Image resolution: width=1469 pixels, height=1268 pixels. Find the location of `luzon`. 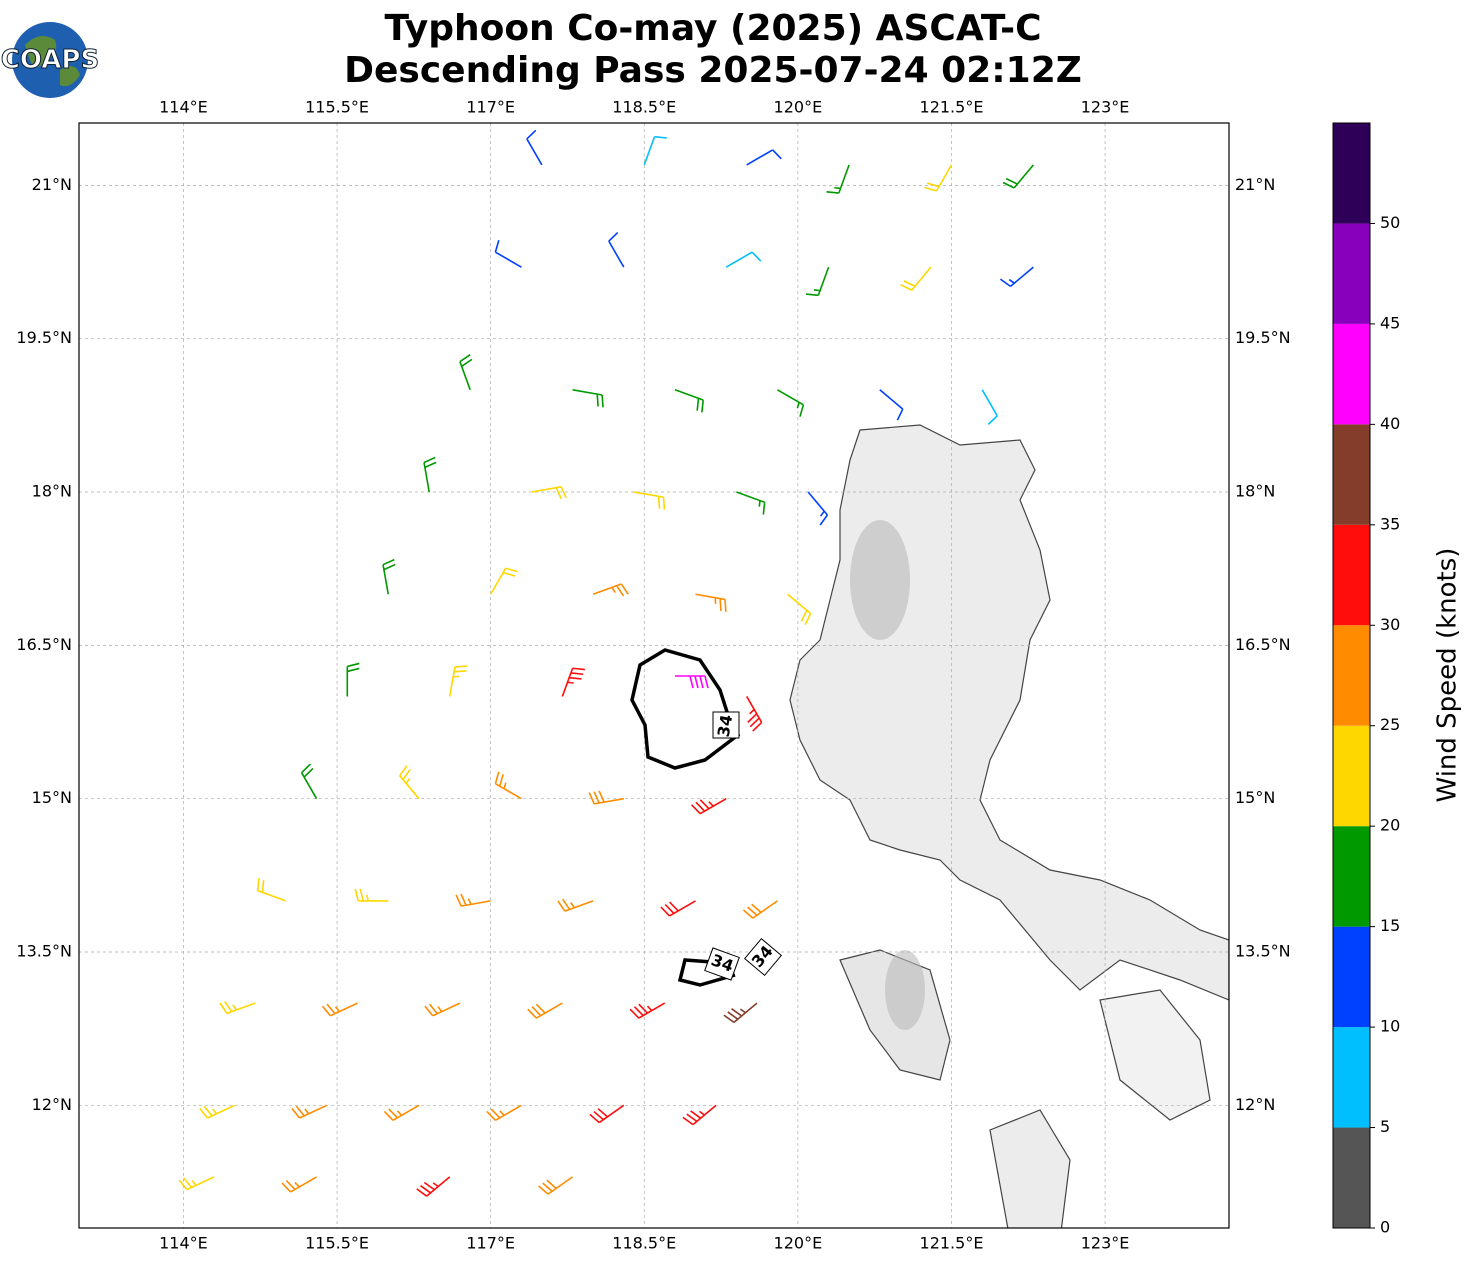

luzon is located at coordinates (1009, 712).